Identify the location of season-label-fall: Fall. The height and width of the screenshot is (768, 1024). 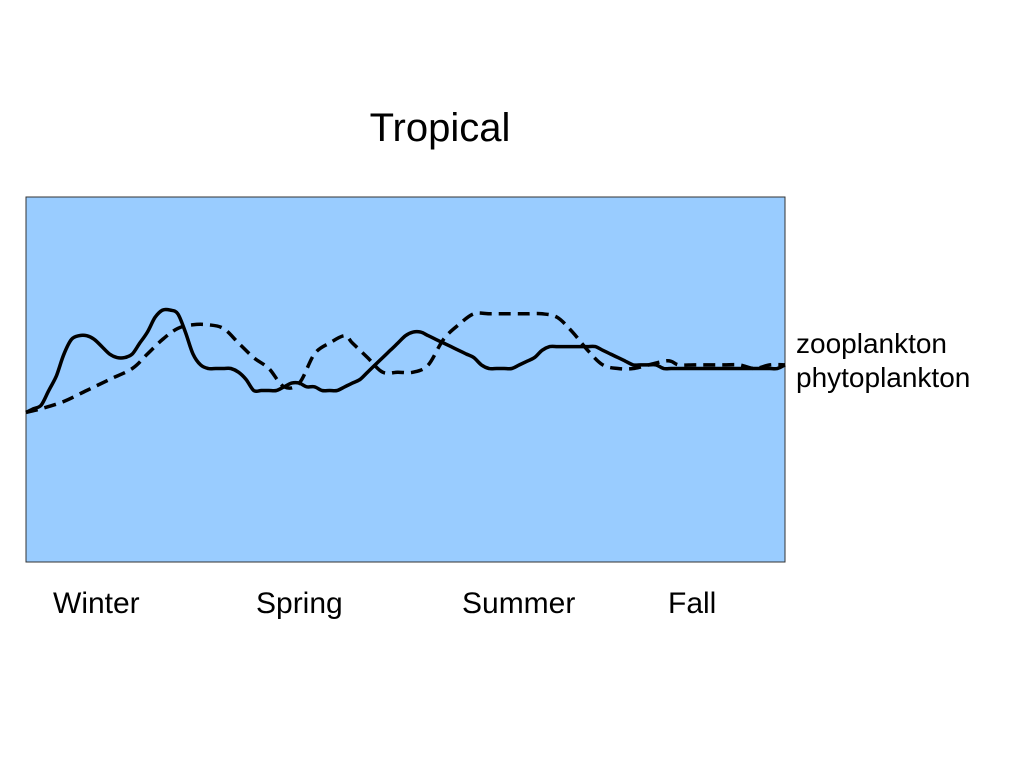
(692, 603).